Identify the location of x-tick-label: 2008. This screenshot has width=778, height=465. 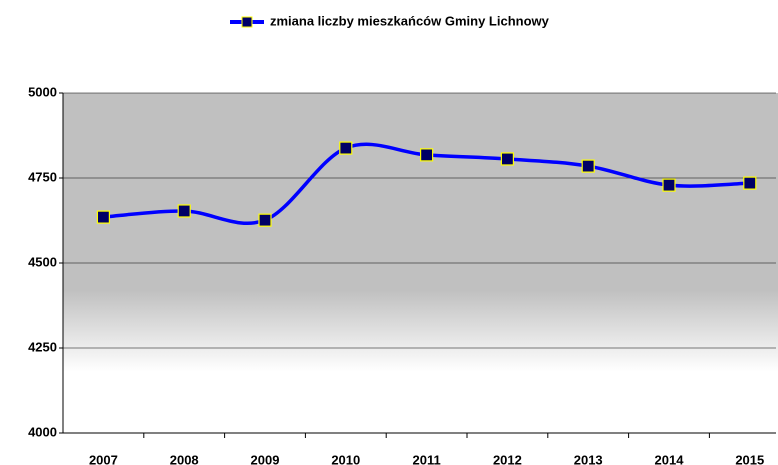
(184, 458).